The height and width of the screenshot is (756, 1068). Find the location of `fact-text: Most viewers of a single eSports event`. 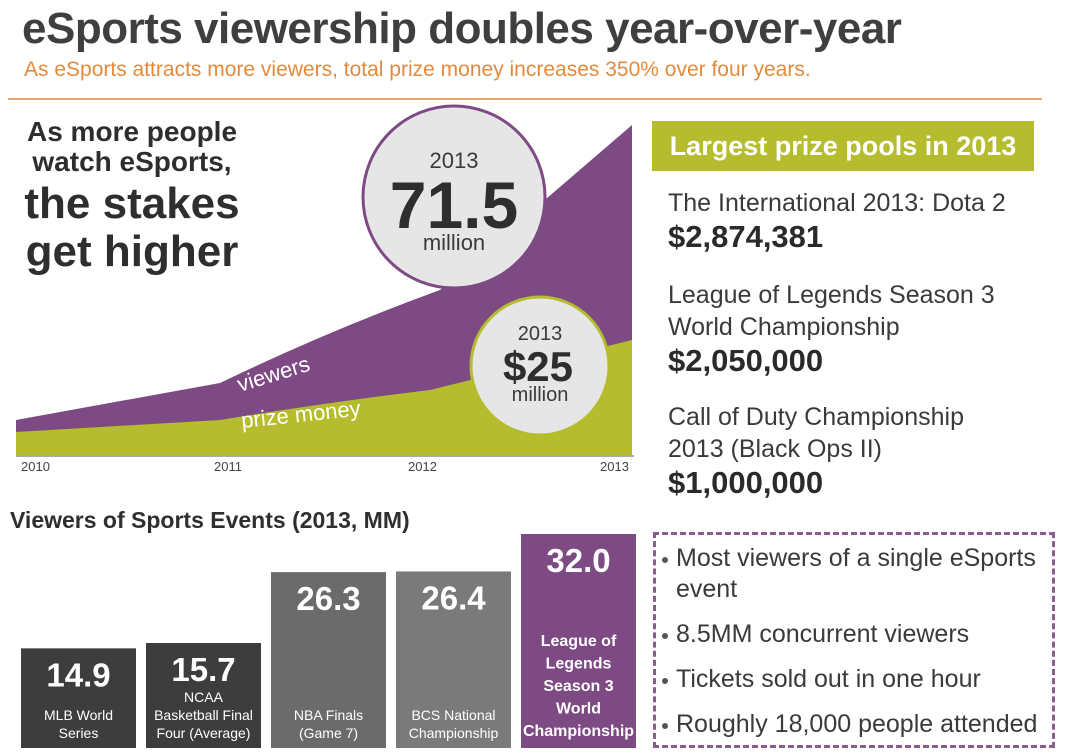

fact-text: Most viewers of a single eSports event is located at coordinates (856, 573).